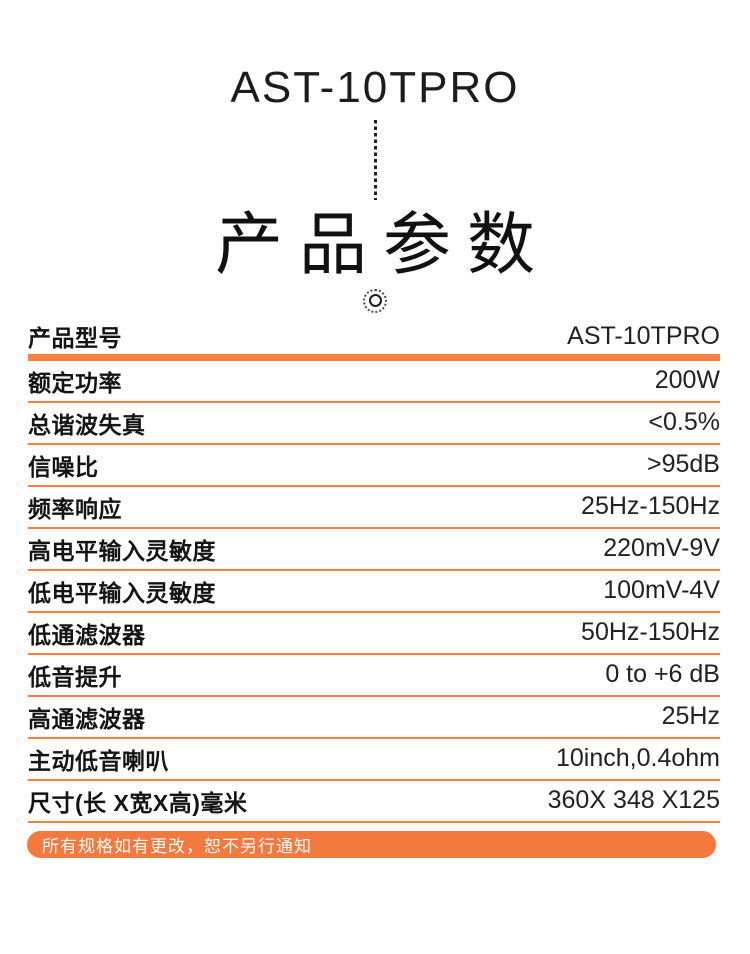 The width and height of the screenshot is (750, 954). I want to click on spec-table-row: 低音提升 0 to +6 dB, so click(374, 676).